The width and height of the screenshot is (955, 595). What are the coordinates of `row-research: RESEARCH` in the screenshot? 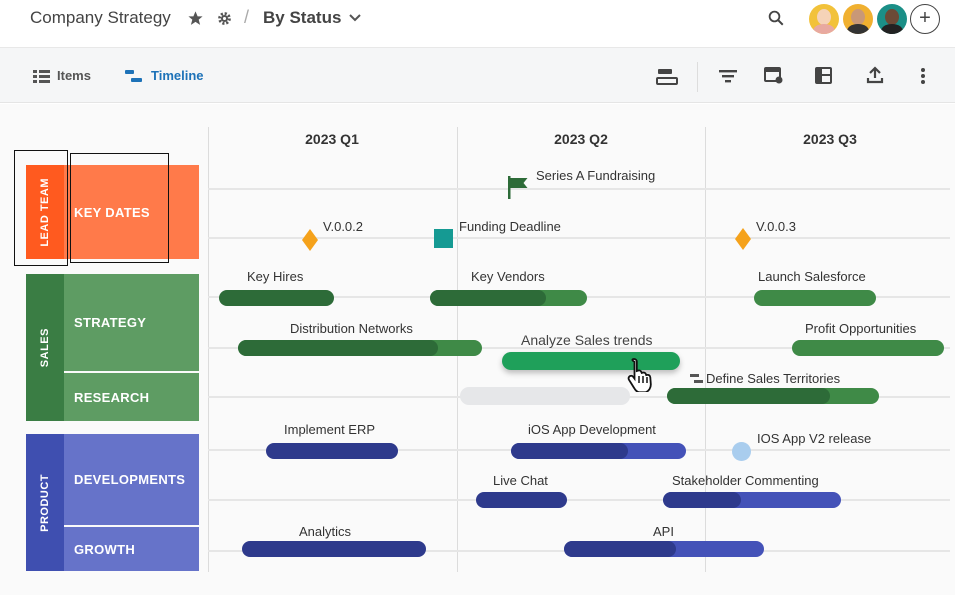 It's located at (131, 397).